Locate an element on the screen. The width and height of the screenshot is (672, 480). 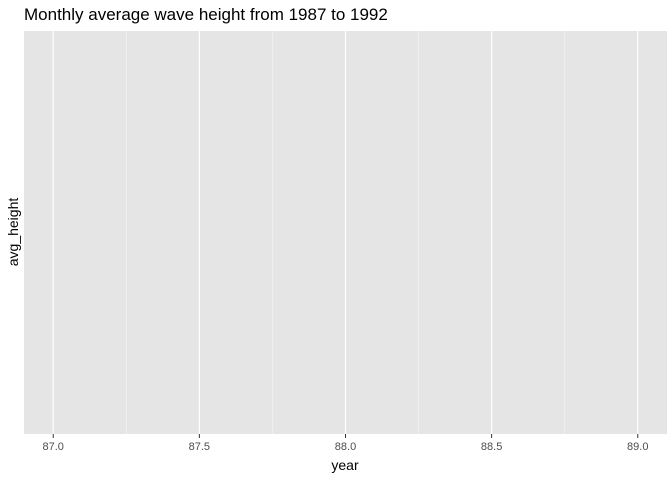
x-tick-label-3: 88.5 is located at coordinates (491, 447).